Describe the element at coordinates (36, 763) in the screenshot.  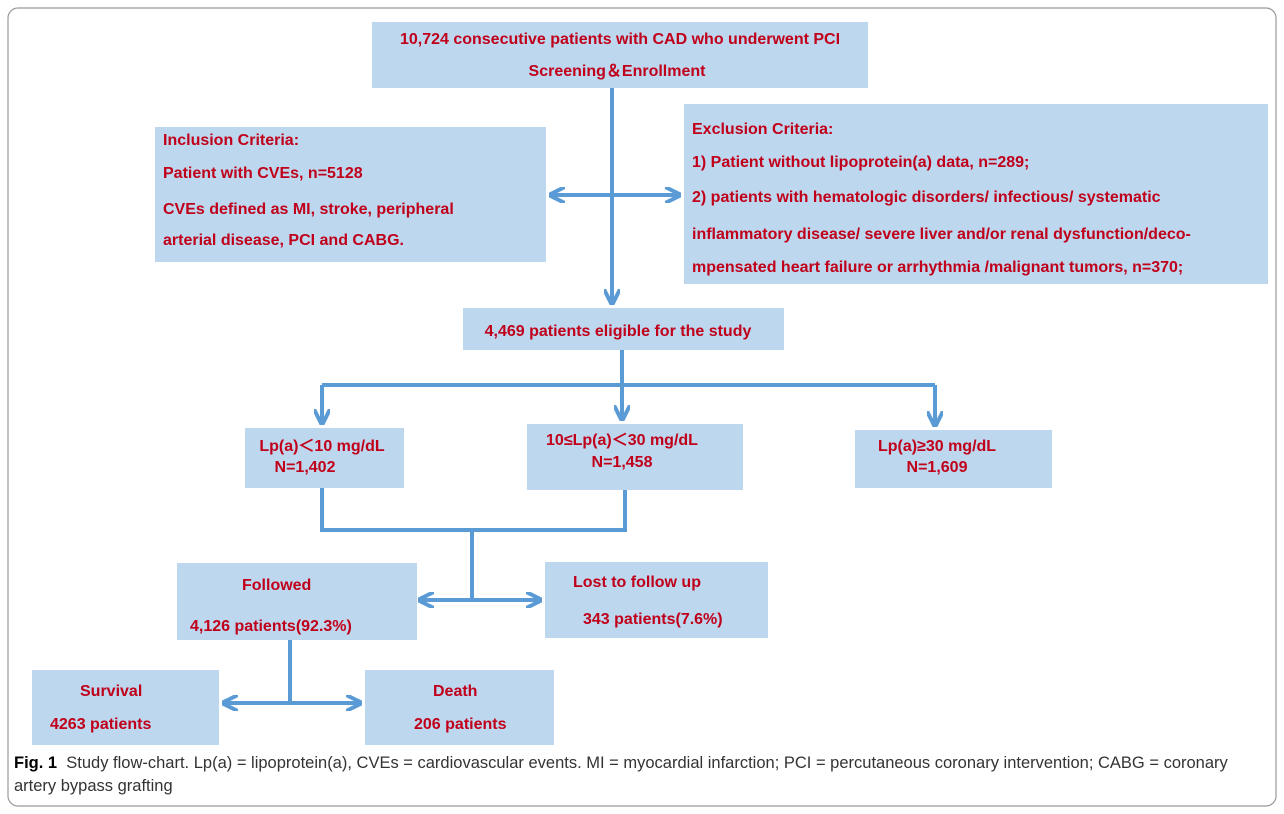
I see `caption-label: Fig. 1` at that location.